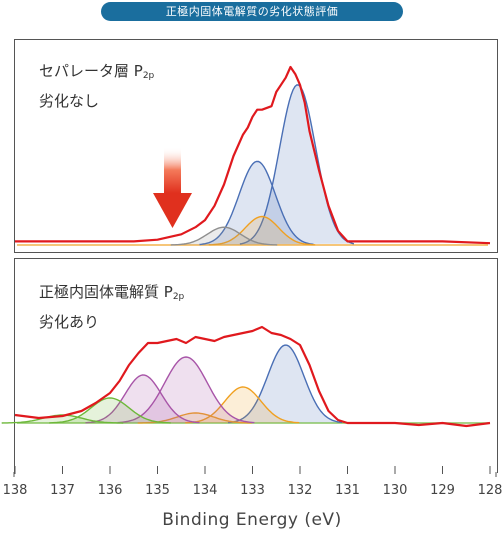 This screenshot has height=536, width=504. I want to click on x-axis-label: Binding Energy (eV), so click(252, 520).